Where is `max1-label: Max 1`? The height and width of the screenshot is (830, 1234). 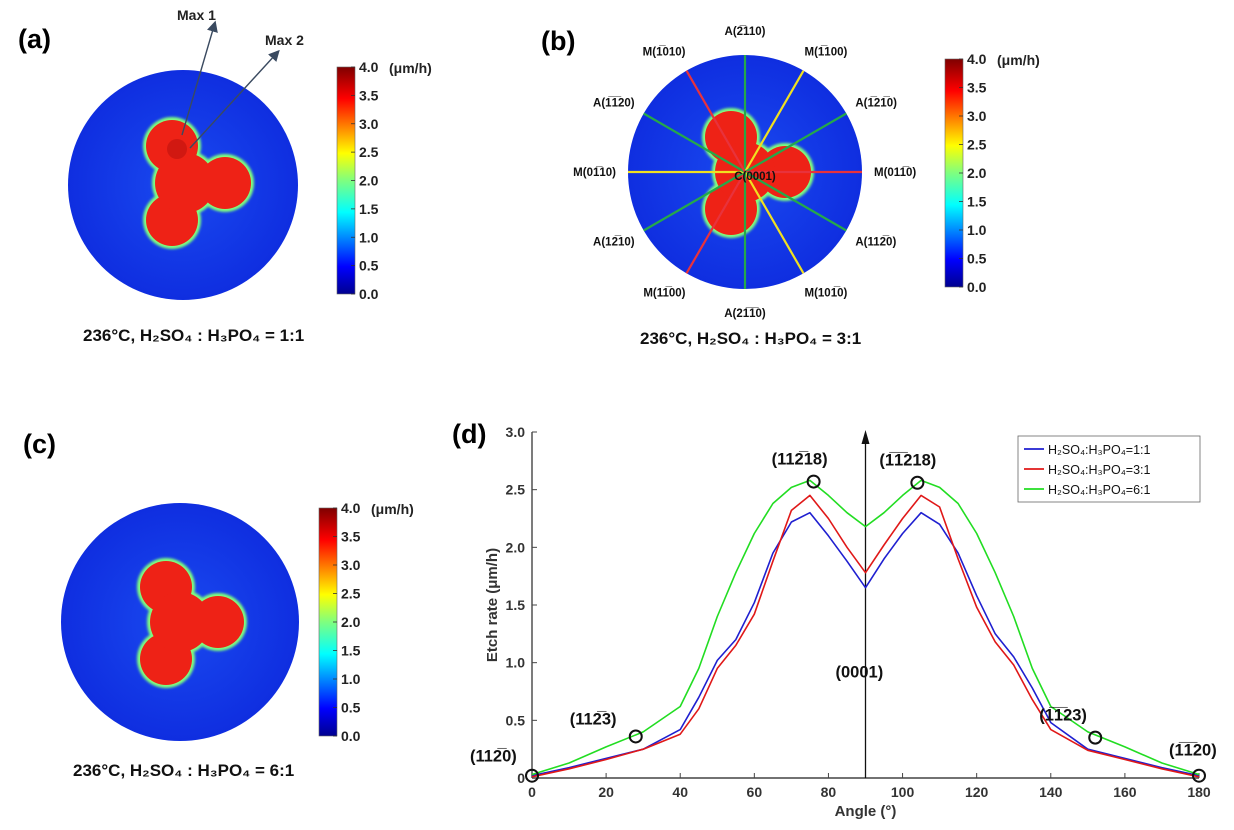
max1-label: Max 1 is located at coordinates (196, 15).